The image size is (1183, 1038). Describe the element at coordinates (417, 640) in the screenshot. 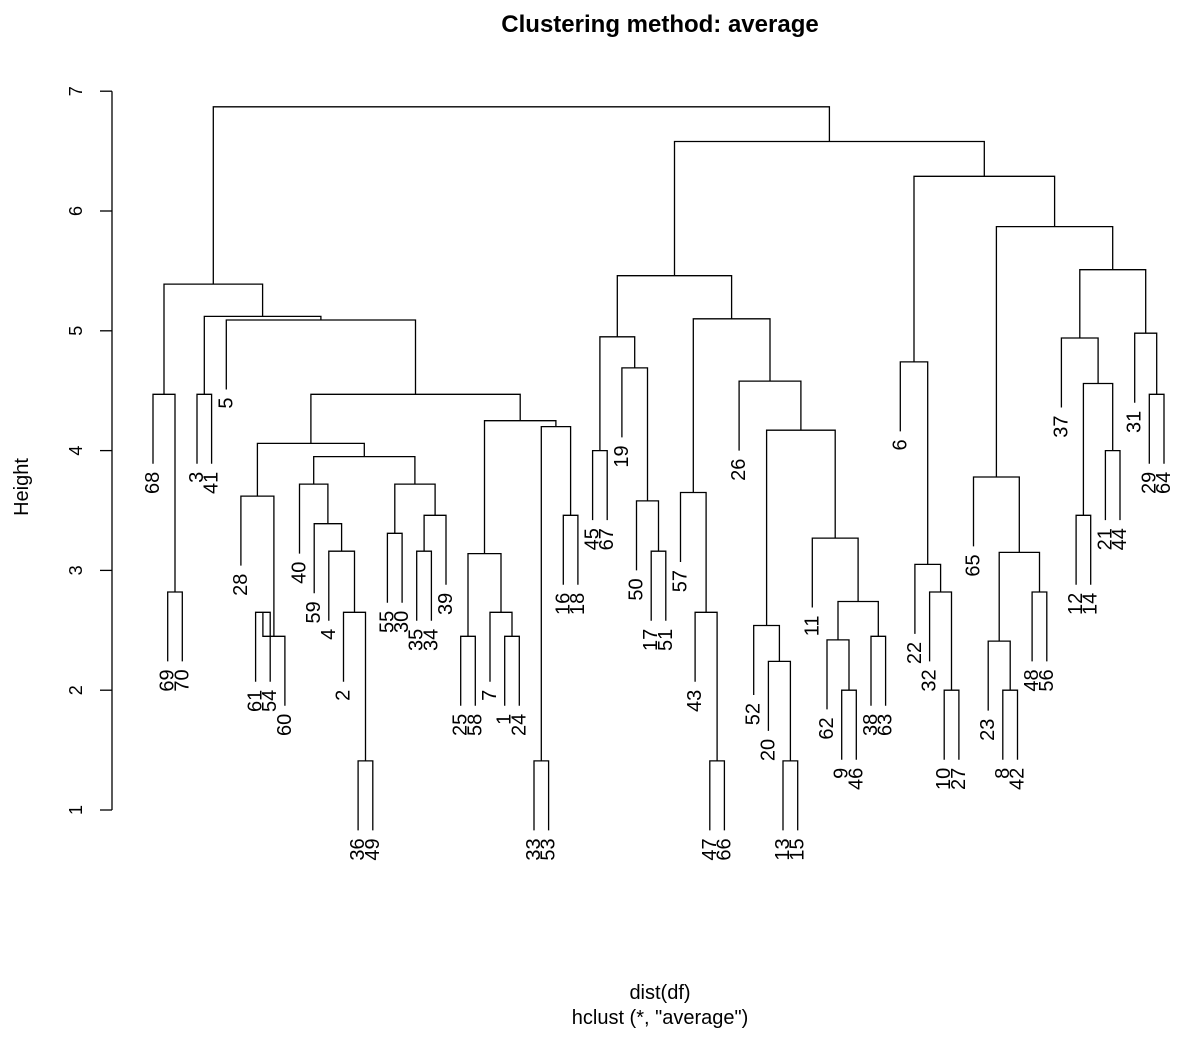

I see `leaf-label-35: 35` at that location.